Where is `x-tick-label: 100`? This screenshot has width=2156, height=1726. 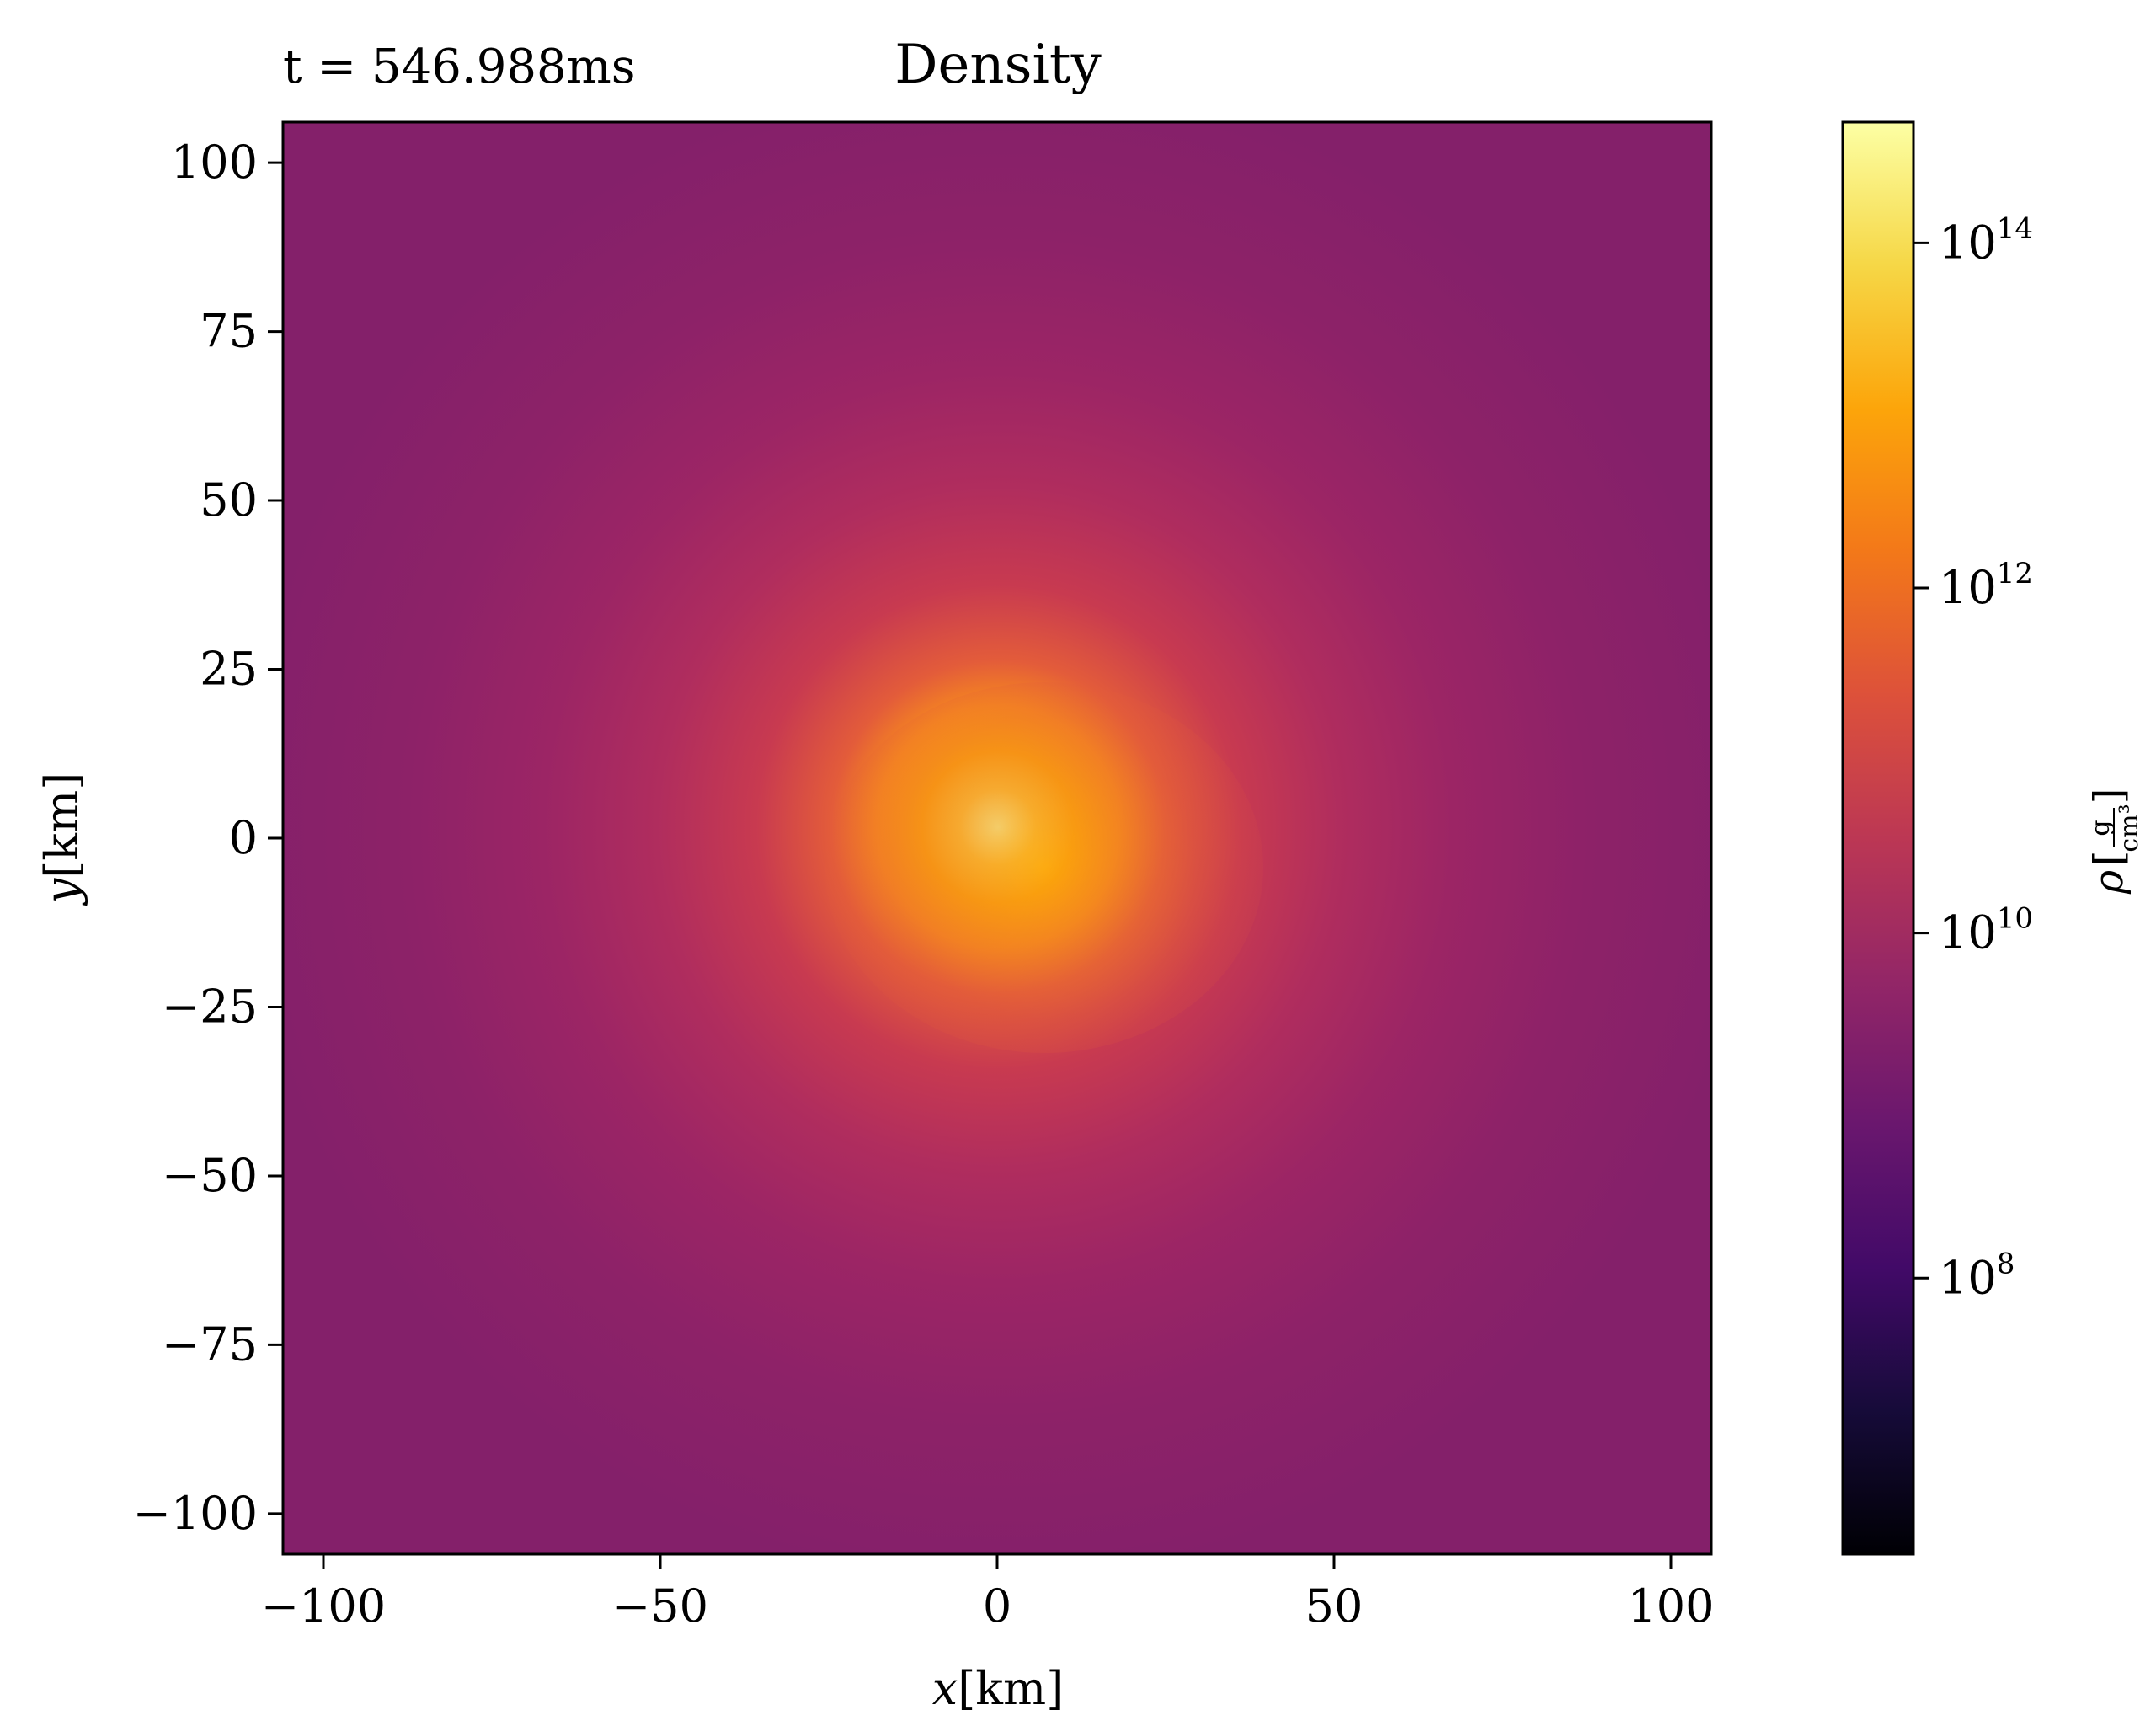
x-tick-label: 100 is located at coordinates (1671, 1605).